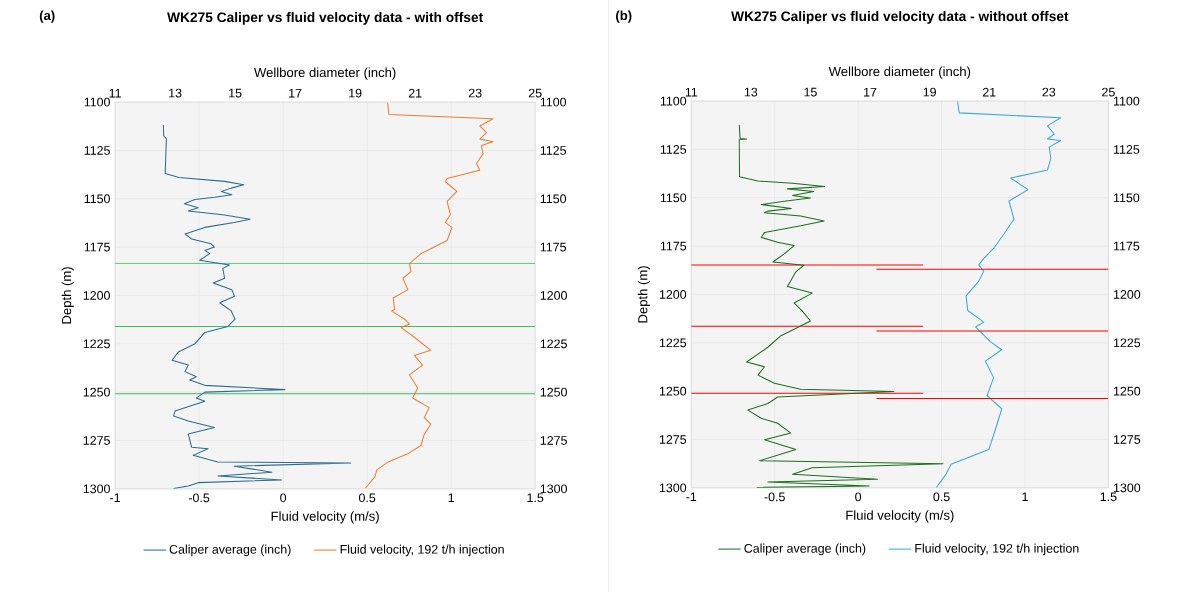 This screenshot has height=592, width=1183. What do you see at coordinates (47, 16) in the screenshot?
I see `text: (a)` at bounding box center [47, 16].